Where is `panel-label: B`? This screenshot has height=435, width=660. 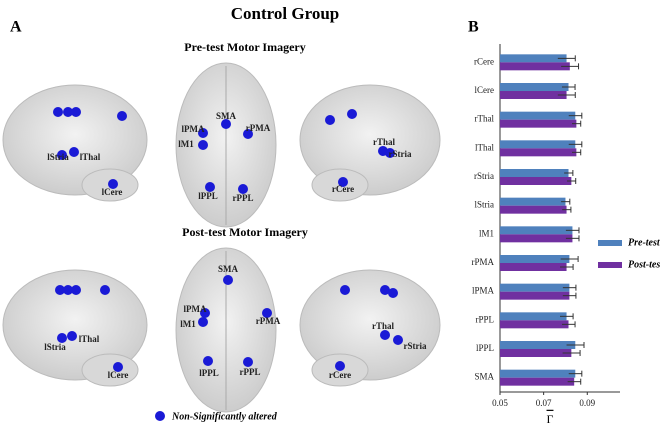 panel-label: B is located at coordinates (473, 27).